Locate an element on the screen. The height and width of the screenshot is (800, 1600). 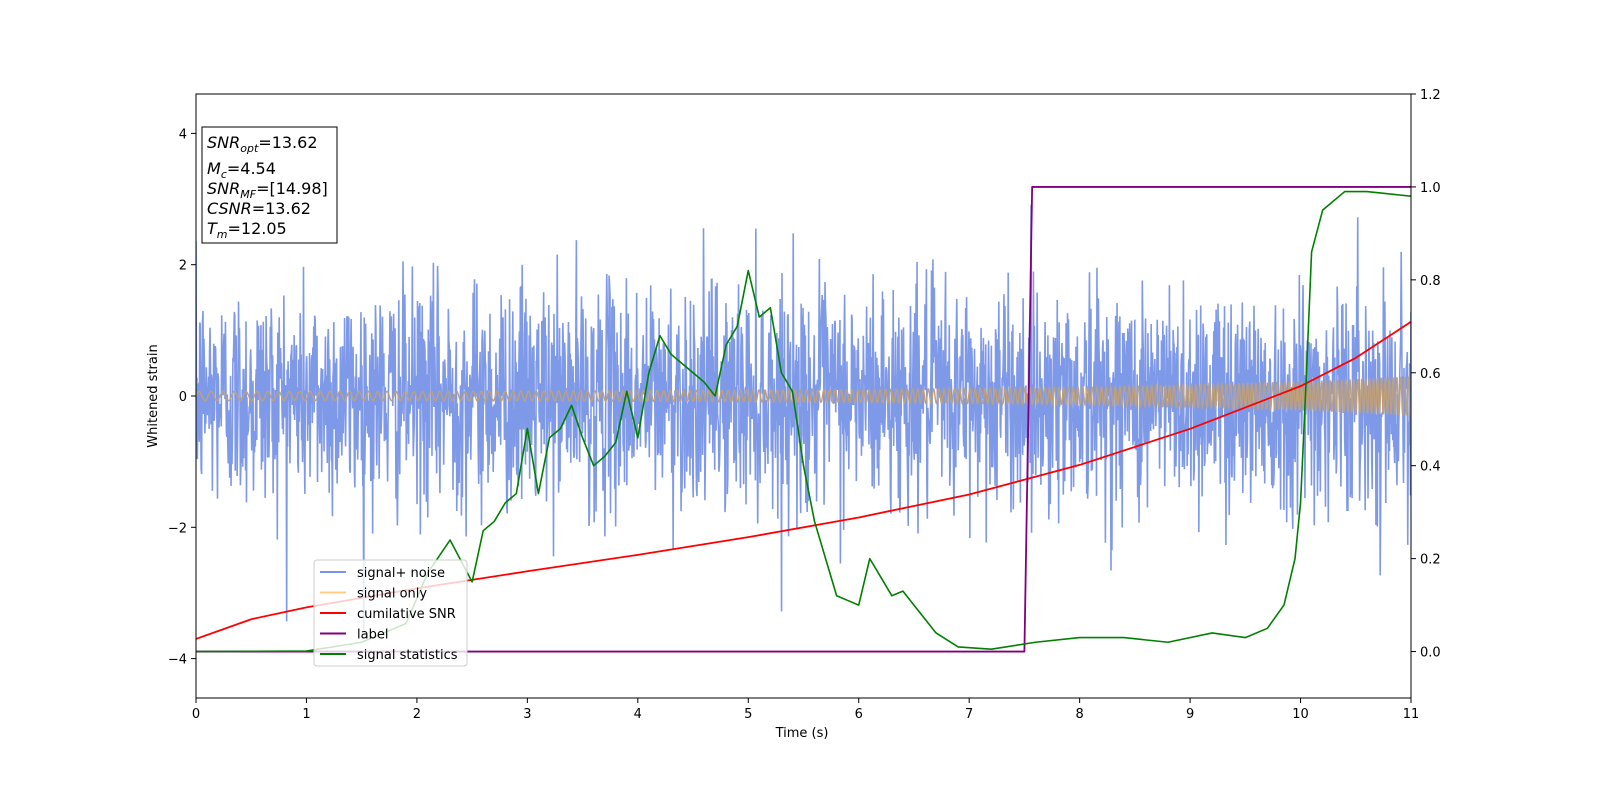
y-left-tick-label: 0 is located at coordinates (183, 397).